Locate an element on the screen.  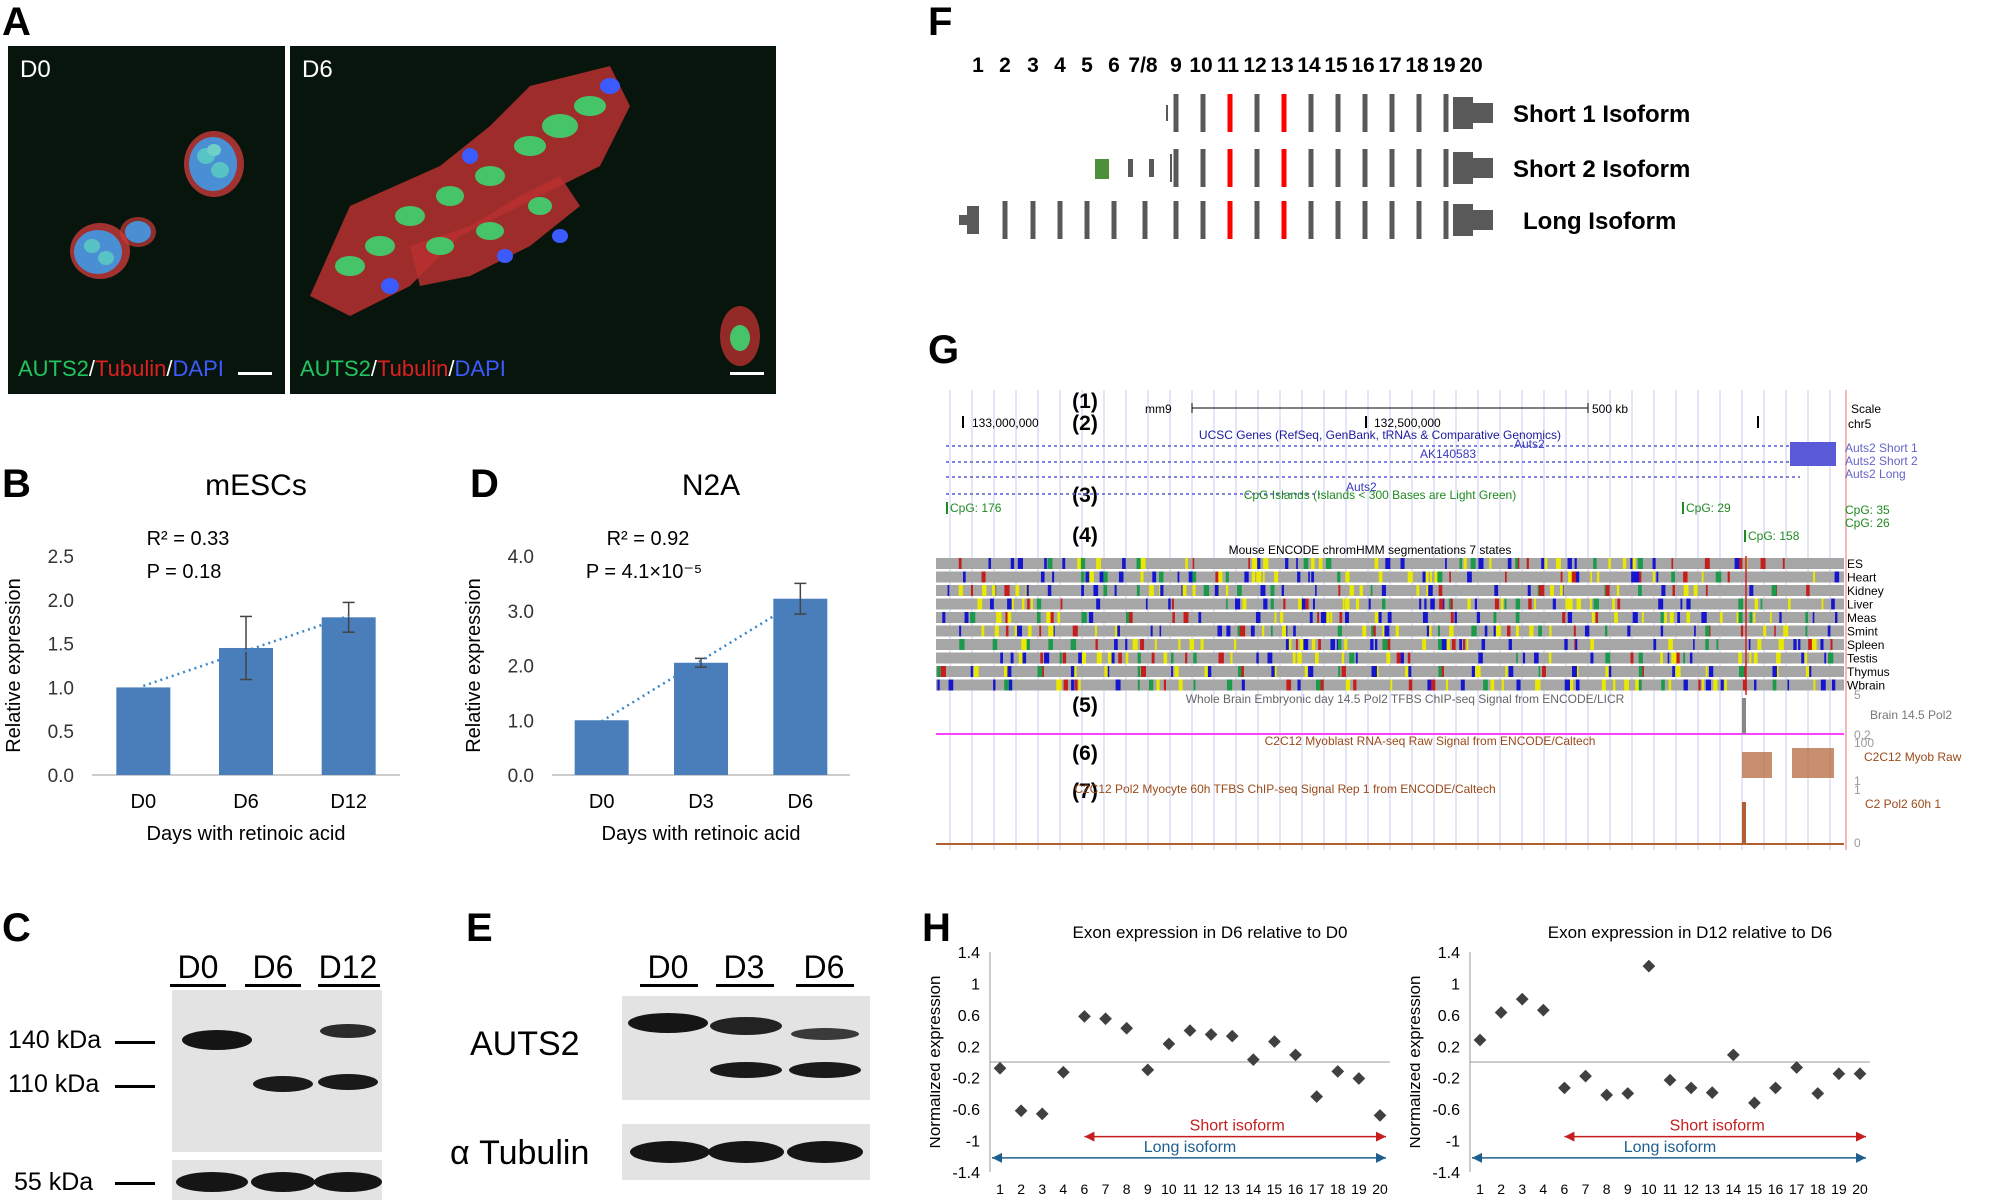
panel-letter-h: H is located at coordinates (936, 928).